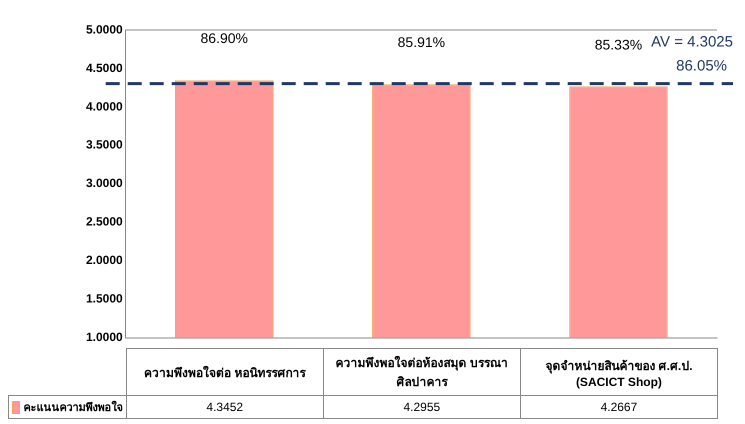 The width and height of the screenshot is (745, 424). Describe the element at coordinates (421, 372) in the screenshot. I see `x-tick-label: ความพึงพอใจต่อห้องสมุด บรรณาศิลปาคาร` at that location.